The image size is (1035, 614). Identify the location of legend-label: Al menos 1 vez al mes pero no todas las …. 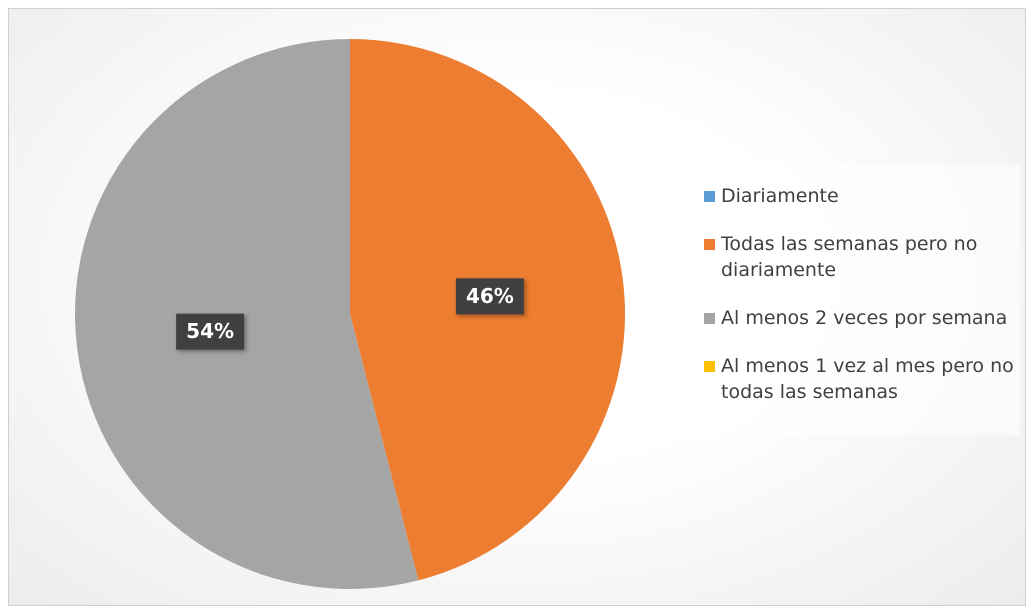
(867, 379).